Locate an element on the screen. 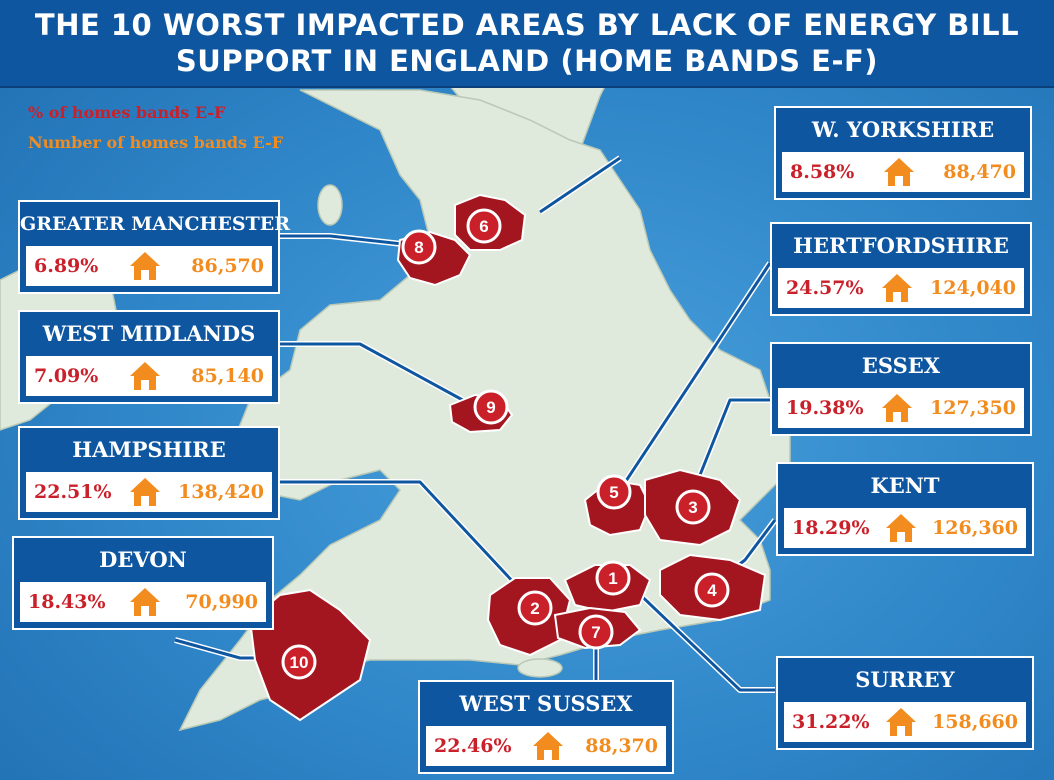  area-percent: 31.22% is located at coordinates (831, 722).